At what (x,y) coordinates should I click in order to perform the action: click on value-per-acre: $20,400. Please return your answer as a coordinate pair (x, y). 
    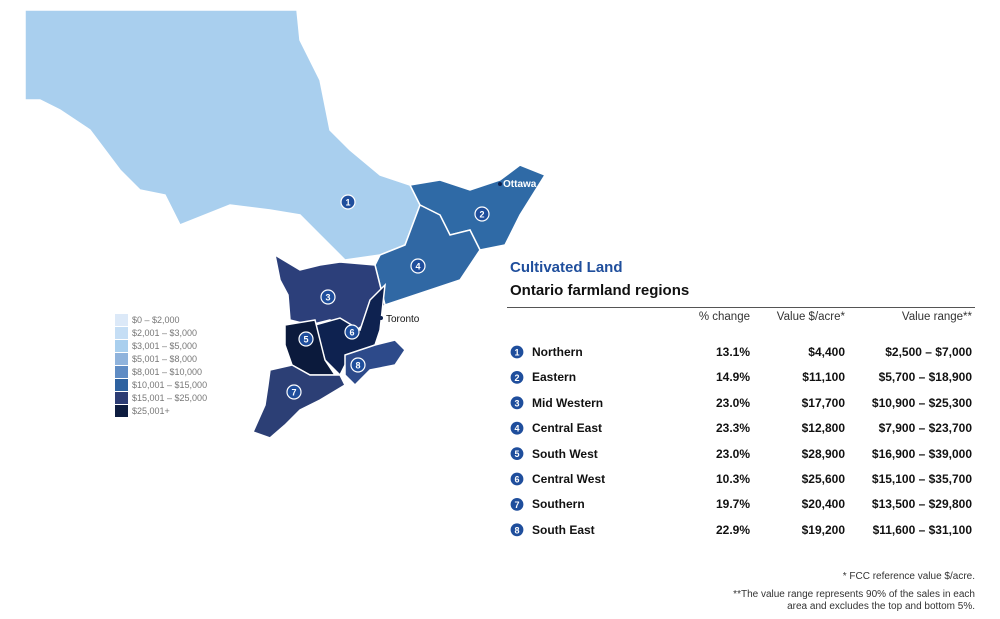
    Looking at the image, I should click on (823, 504).